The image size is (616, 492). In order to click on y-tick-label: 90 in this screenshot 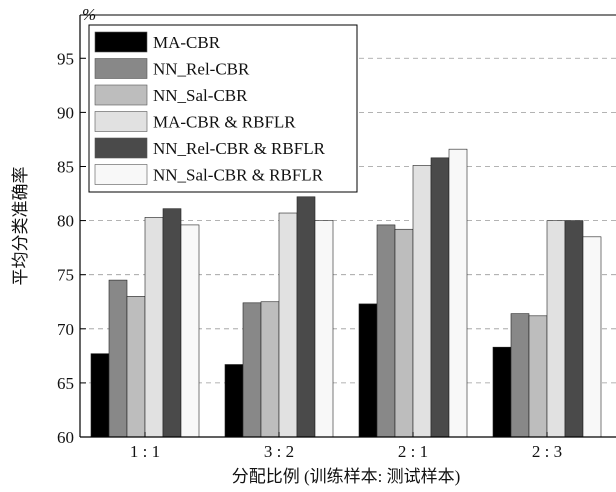, I will do `click(65, 112)`.